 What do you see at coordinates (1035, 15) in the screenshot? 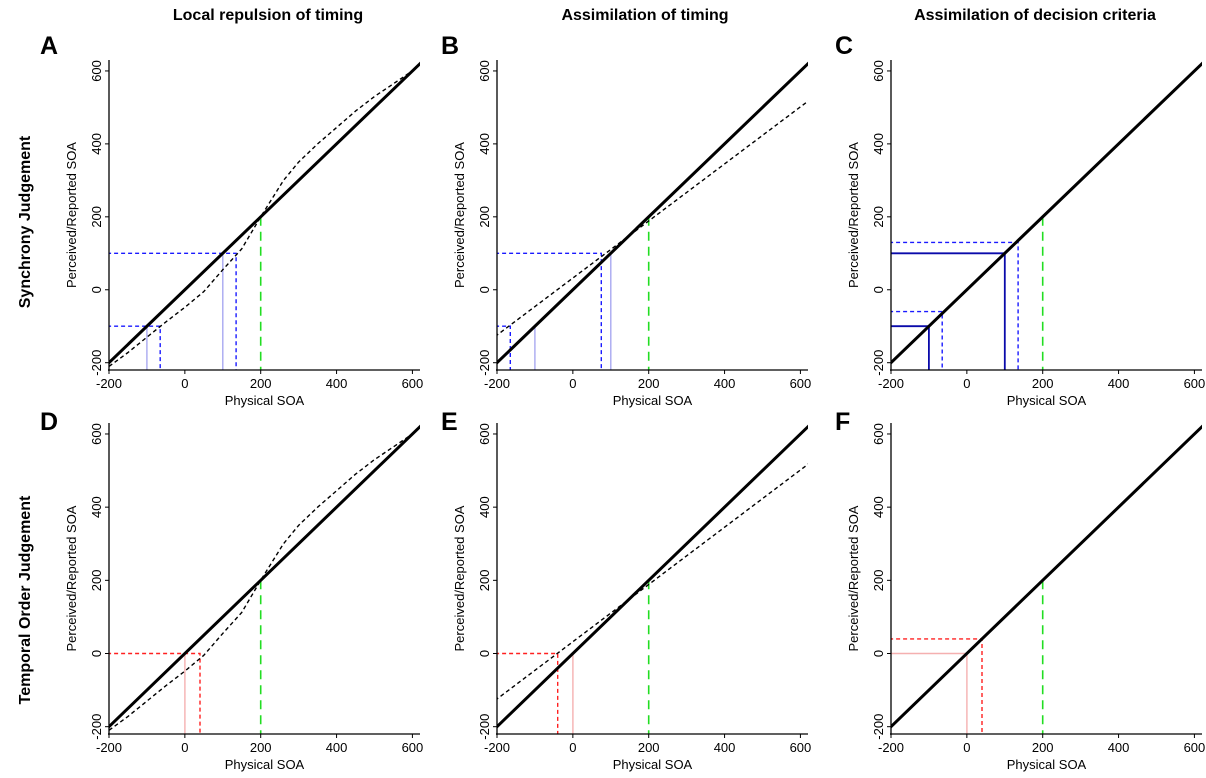
I see `column-title-assimilation-criteria: Assimilation of decision criteria` at bounding box center [1035, 15].